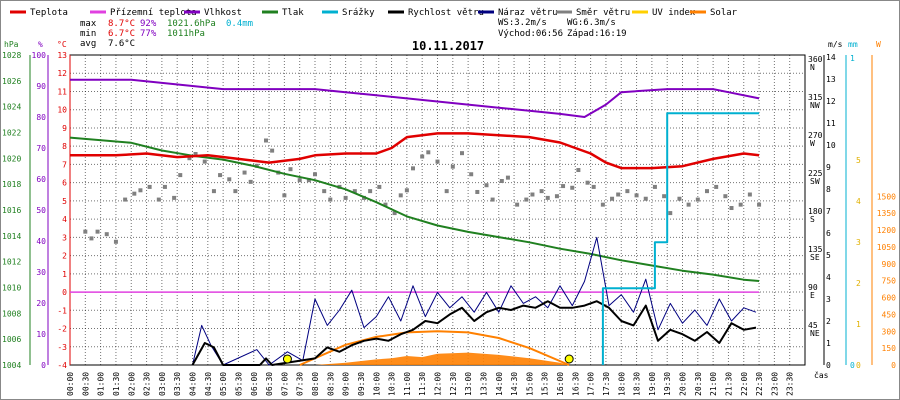 Image resolution: width=900 pixels, height=400 pixels. What do you see at coordinates (528, 13) in the screenshot?
I see `legend-label-naraz: Náraz větru` at bounding box center [528, 13].